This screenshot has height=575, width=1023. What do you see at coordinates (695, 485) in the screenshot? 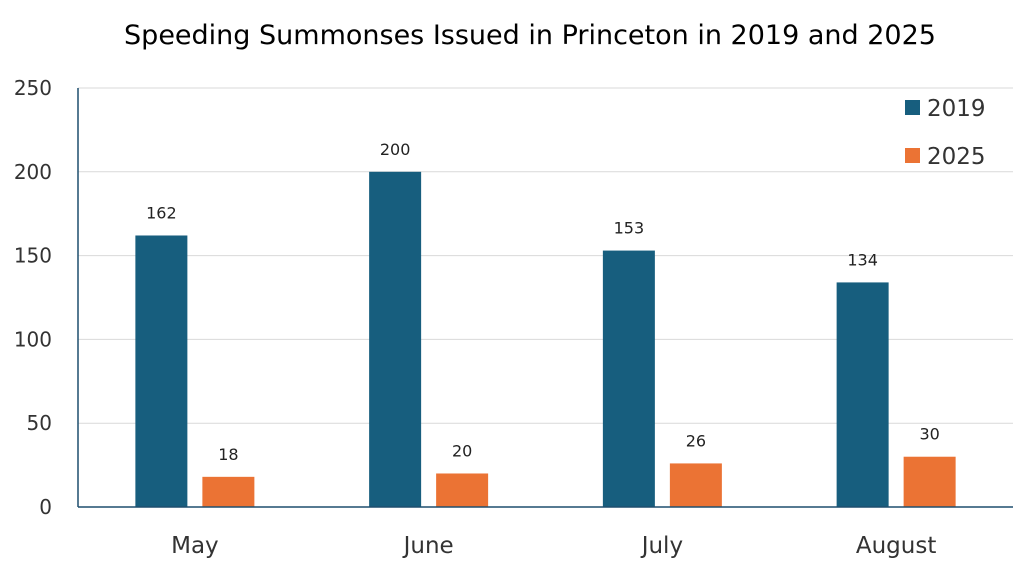
I see `bar-2025-july` at bounding box center [695, 485].